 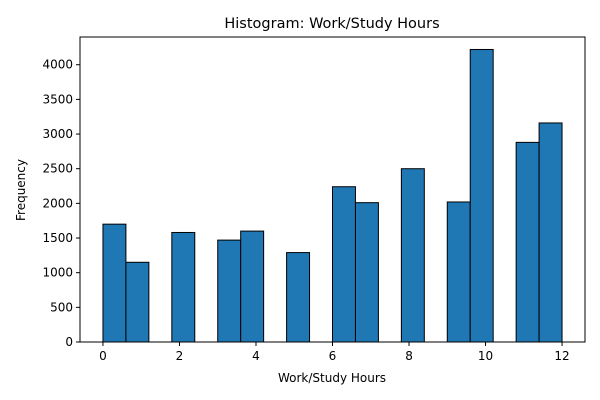 What do you see at coordinates (256, 356) in the screenshot?
I see `x-tick-label: 4` at bounding box center [256, 356].